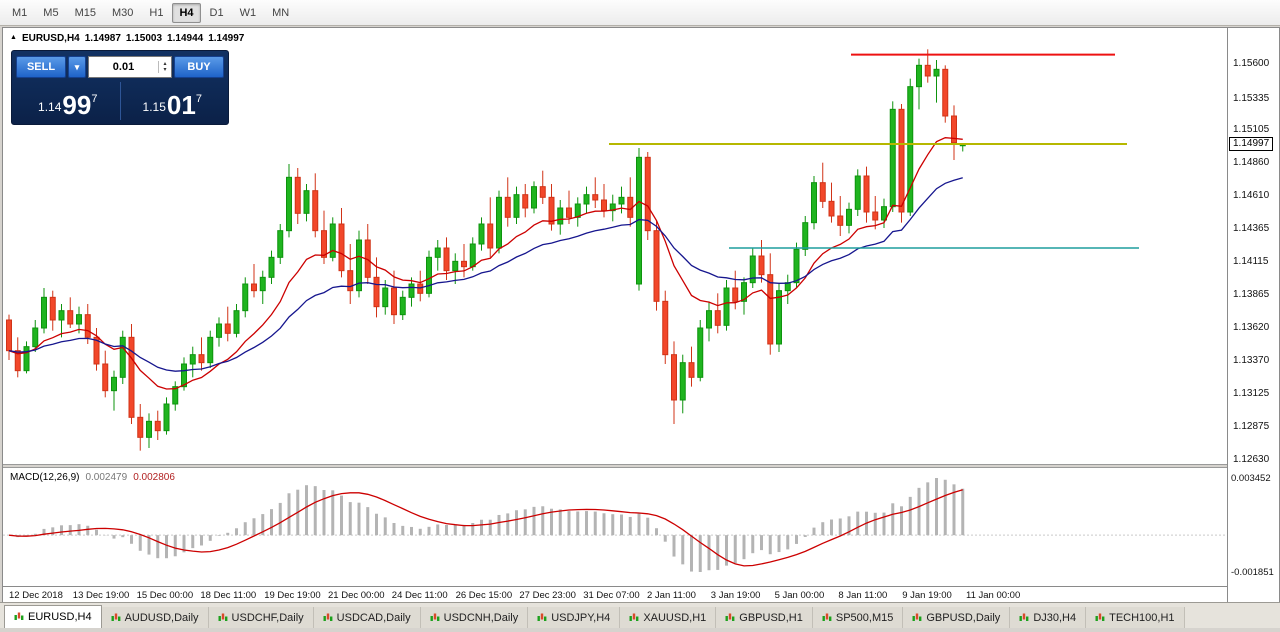  Describe the element at coordinates (963, 617) in the screenshot. I see `tab-label: GBPUSD,Daily` at that location.